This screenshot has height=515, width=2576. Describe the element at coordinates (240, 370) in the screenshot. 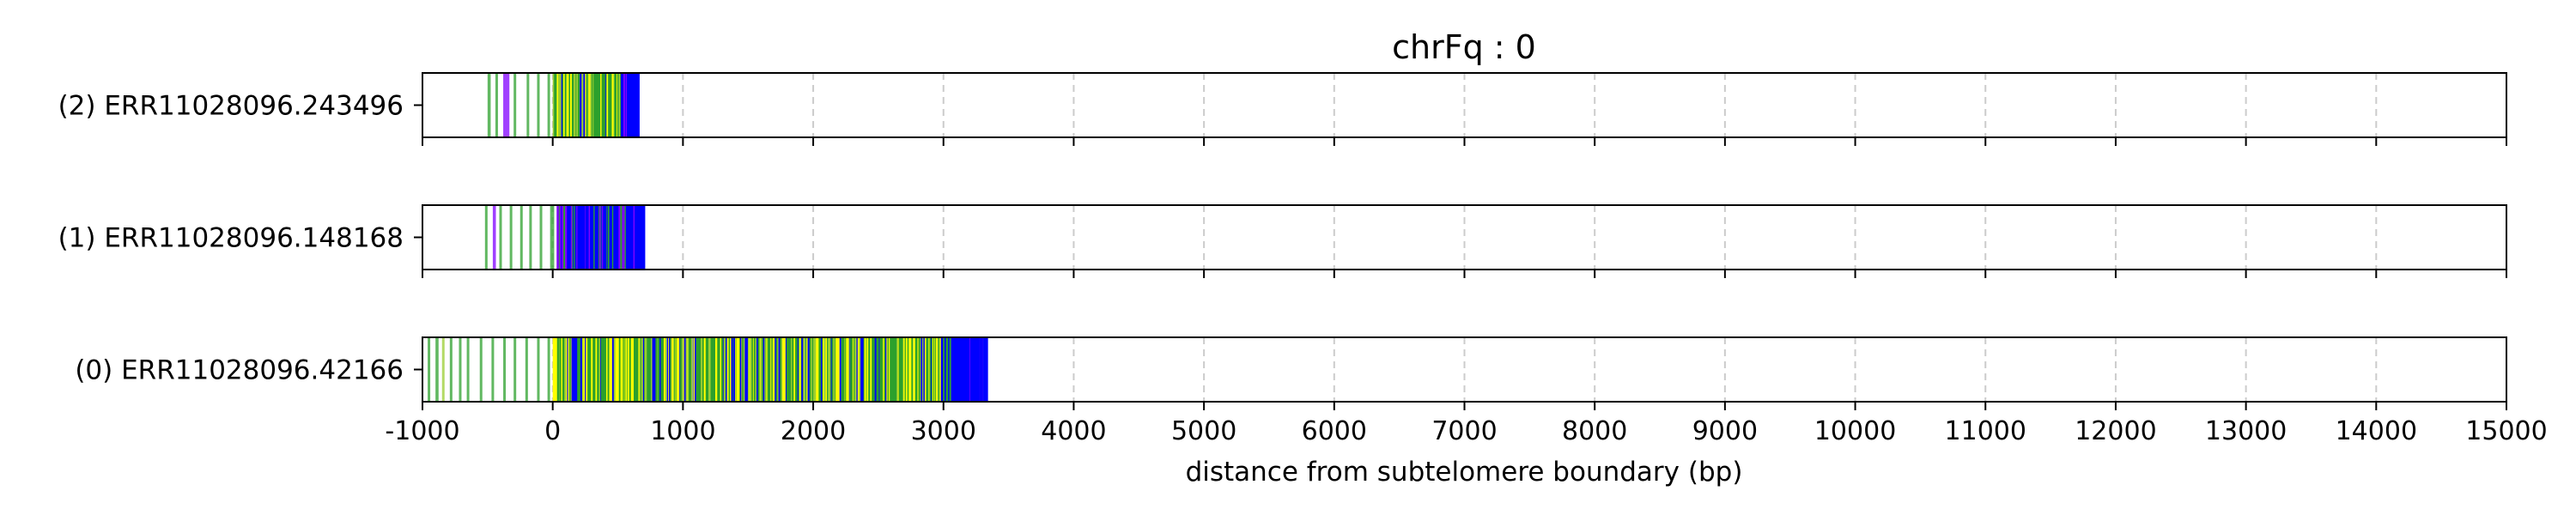

I see `read-label: (0) ERR11028096.42166` at that location.